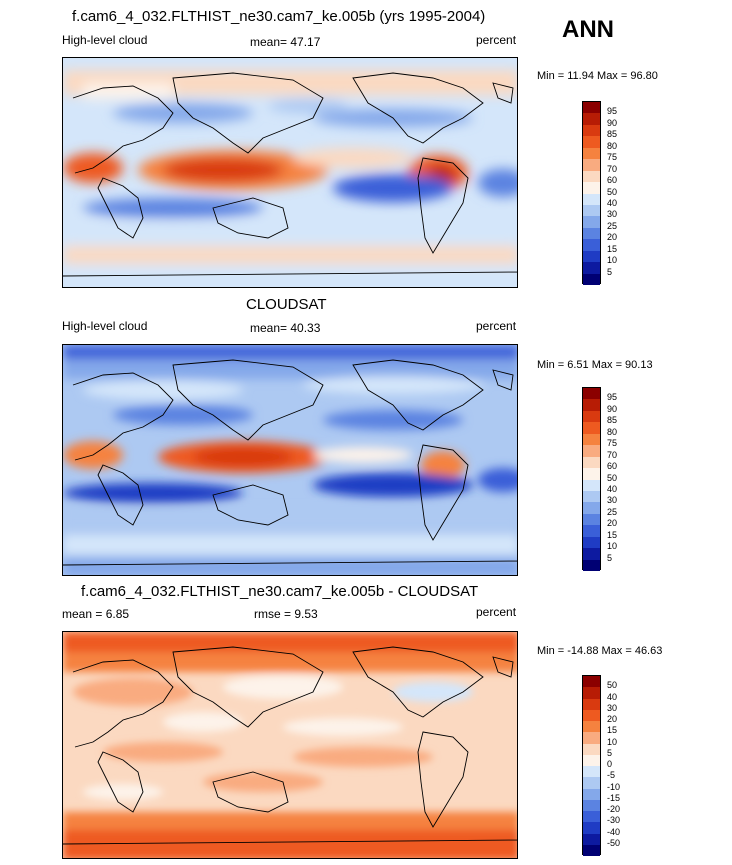 This screenshot has height=865, width=732. What do you see at coordinates (105, 326) in the screenshot?
I see `panel2-variable-label: High-level cloud` at bounding box center [105, 326].